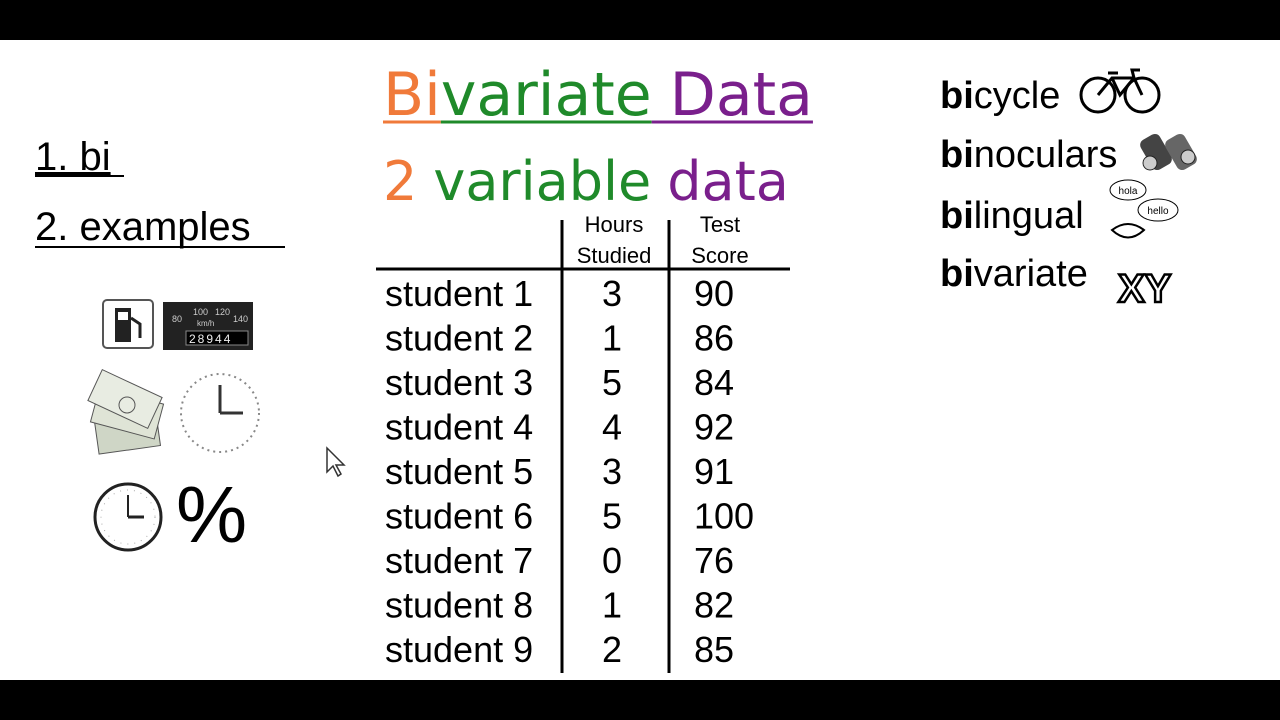 The image size is (1280, 720). Describe the element at coordinates (612, 427) in the screenshot. I see `hours-cell: 4` at that location.